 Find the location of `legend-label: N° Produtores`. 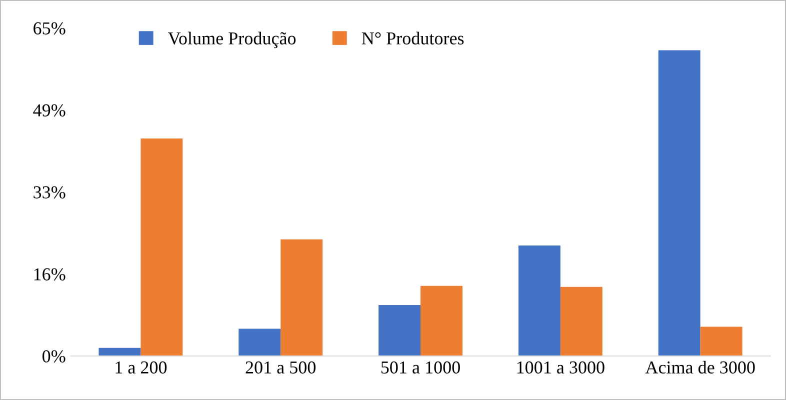

legend-label: N° Produtores is located at coordinates (413, 38).